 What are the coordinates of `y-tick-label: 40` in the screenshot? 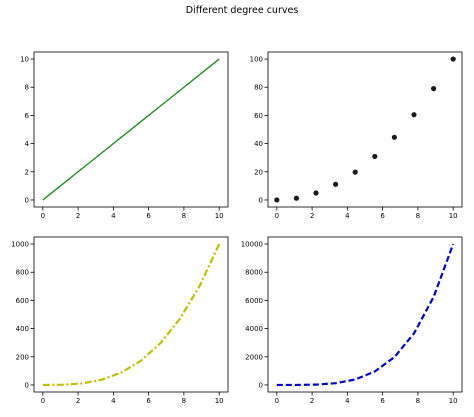 It's located at (258, 144).